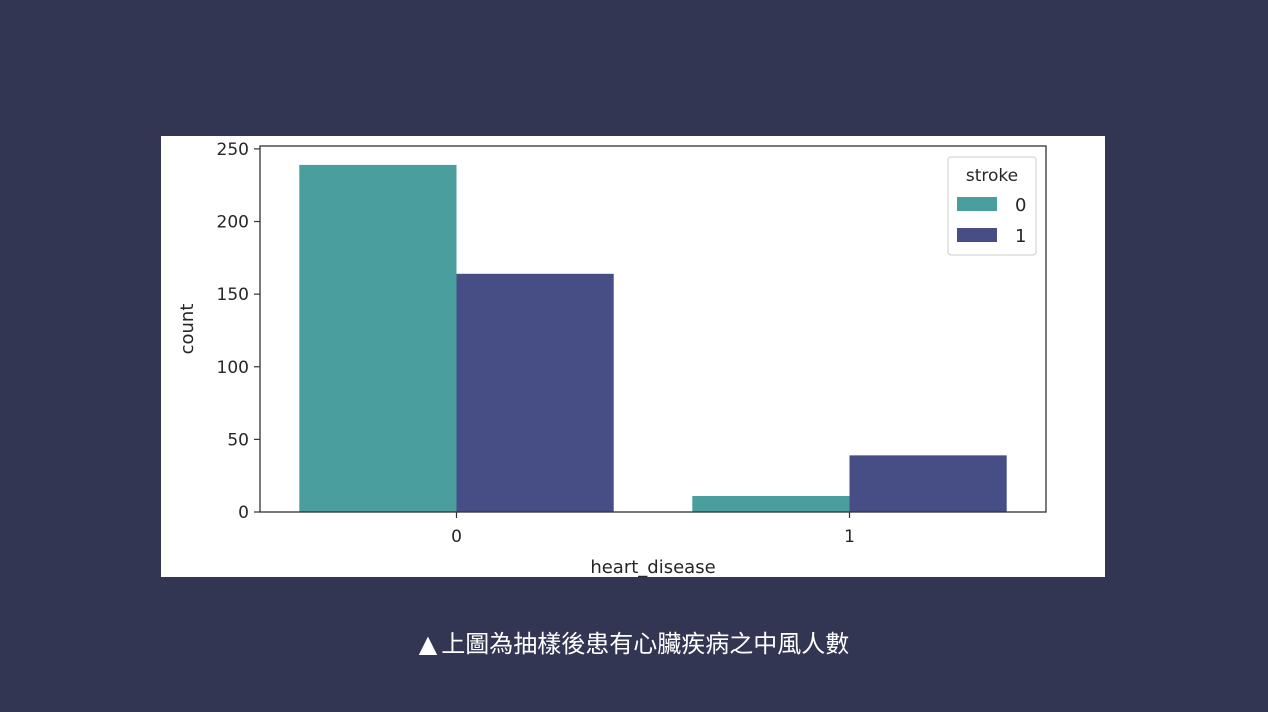 The width and height of the screenshot is (1268, 712). I want to click on y-tick-label: 150, so click(233, 295).